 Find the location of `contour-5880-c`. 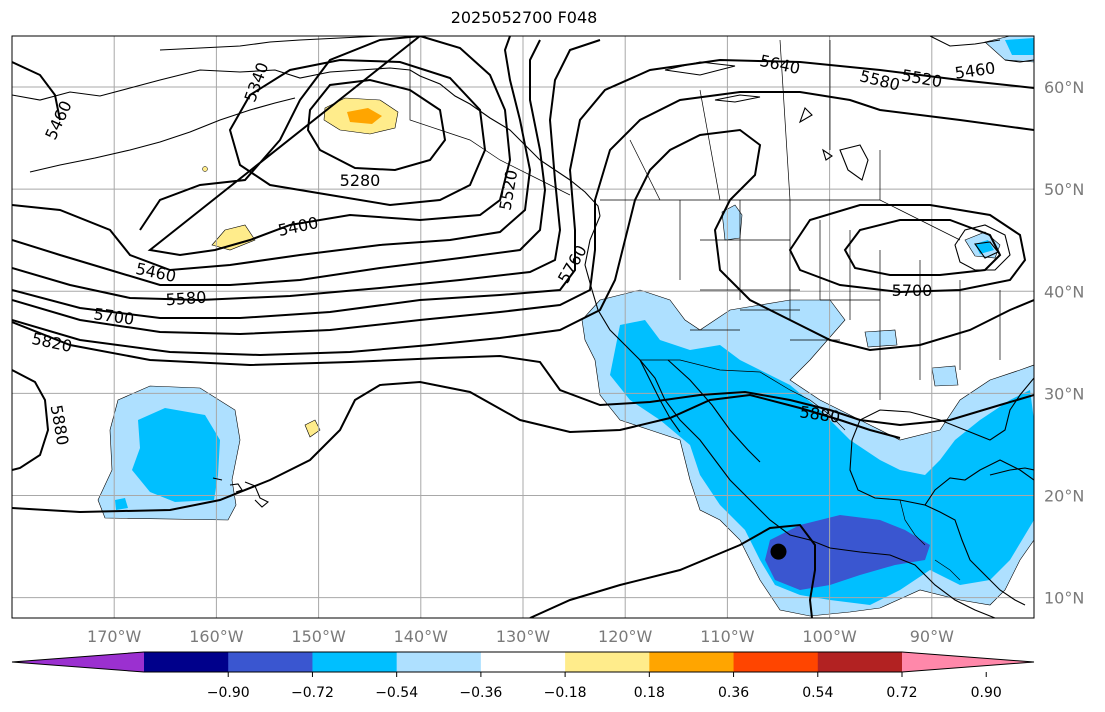

contour-5880-c is located at coordinates (672, 570).